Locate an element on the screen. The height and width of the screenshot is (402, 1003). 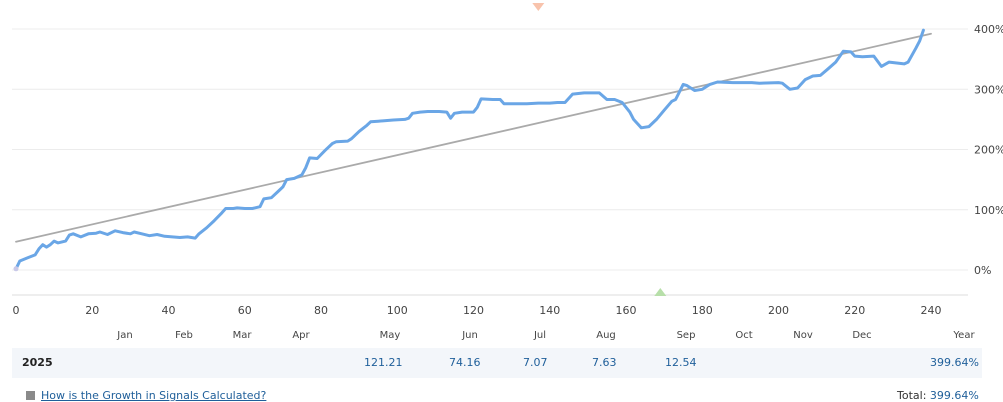
y-tick-label: 300% is located at coordinates (988, 89).